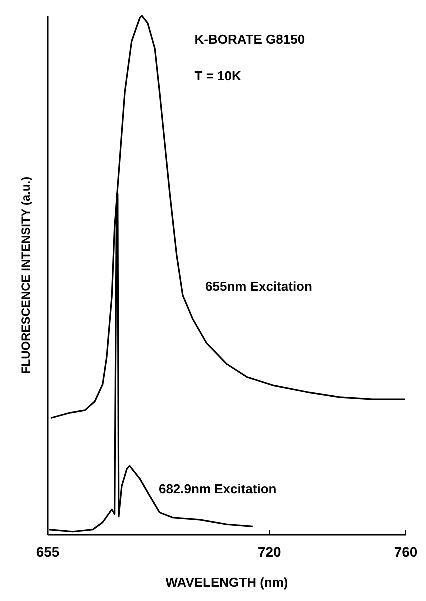  Describe the element at coordinates (26, 275) in the screenshot. I see `y-axis-title: FLUORESCENCE INTENSITY (a.u.)` at that location.